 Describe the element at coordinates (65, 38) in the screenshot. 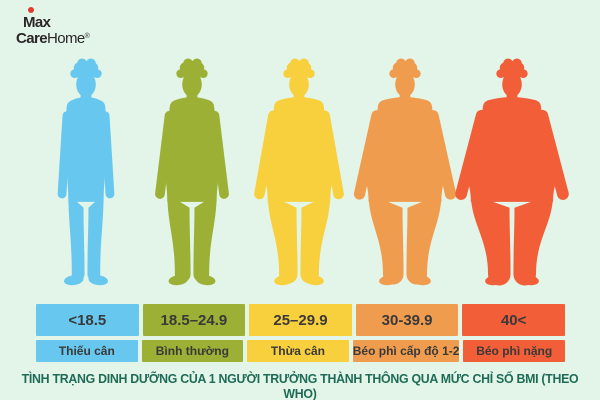

I see `logo-line2-light: Home` at that location.